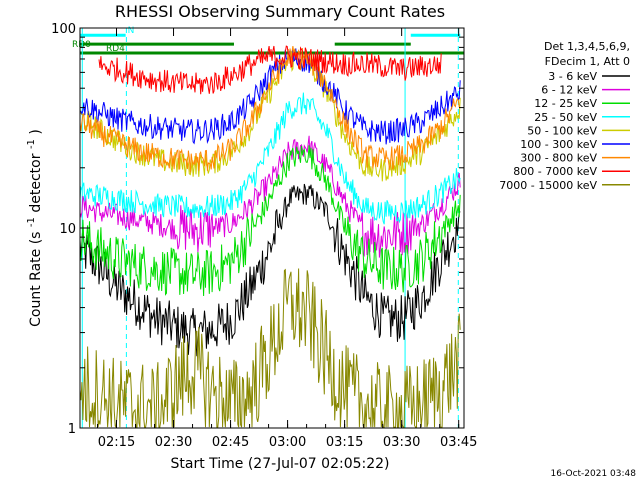  Describe the element at coordinates (31, 144) in the screenshot. I see `y-axis-label-exp2: -1` at that location.